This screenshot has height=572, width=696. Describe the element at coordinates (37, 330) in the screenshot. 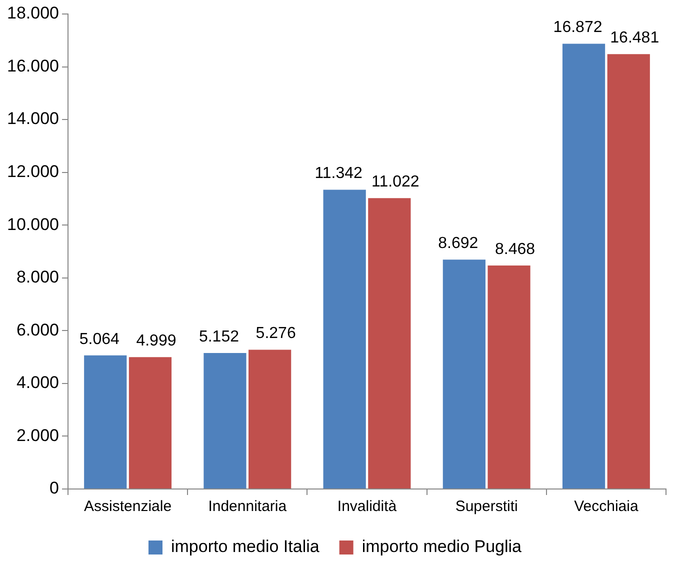

I see `y-tick-label: 6.000` at that location.